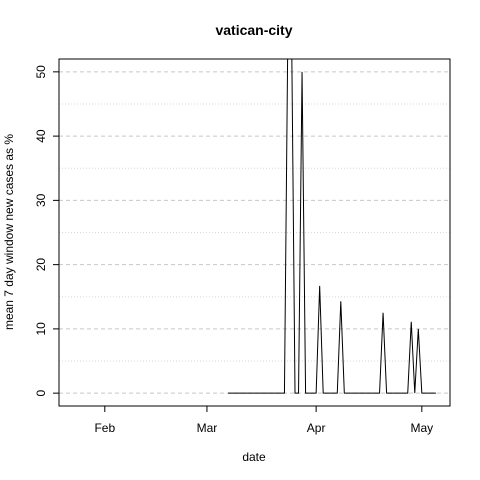 The height and width of the screenshot is (480, 480). I want to click on y-axis: 0 10 20 30 40 50, so click(46, 230).